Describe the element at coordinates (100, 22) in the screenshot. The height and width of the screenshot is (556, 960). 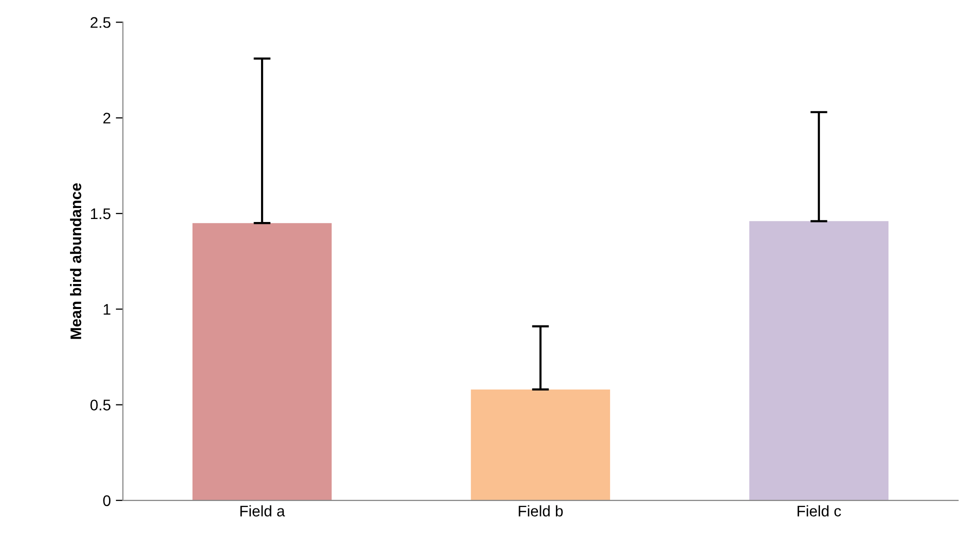
I see `y-tick-label: 2.5` at that location.